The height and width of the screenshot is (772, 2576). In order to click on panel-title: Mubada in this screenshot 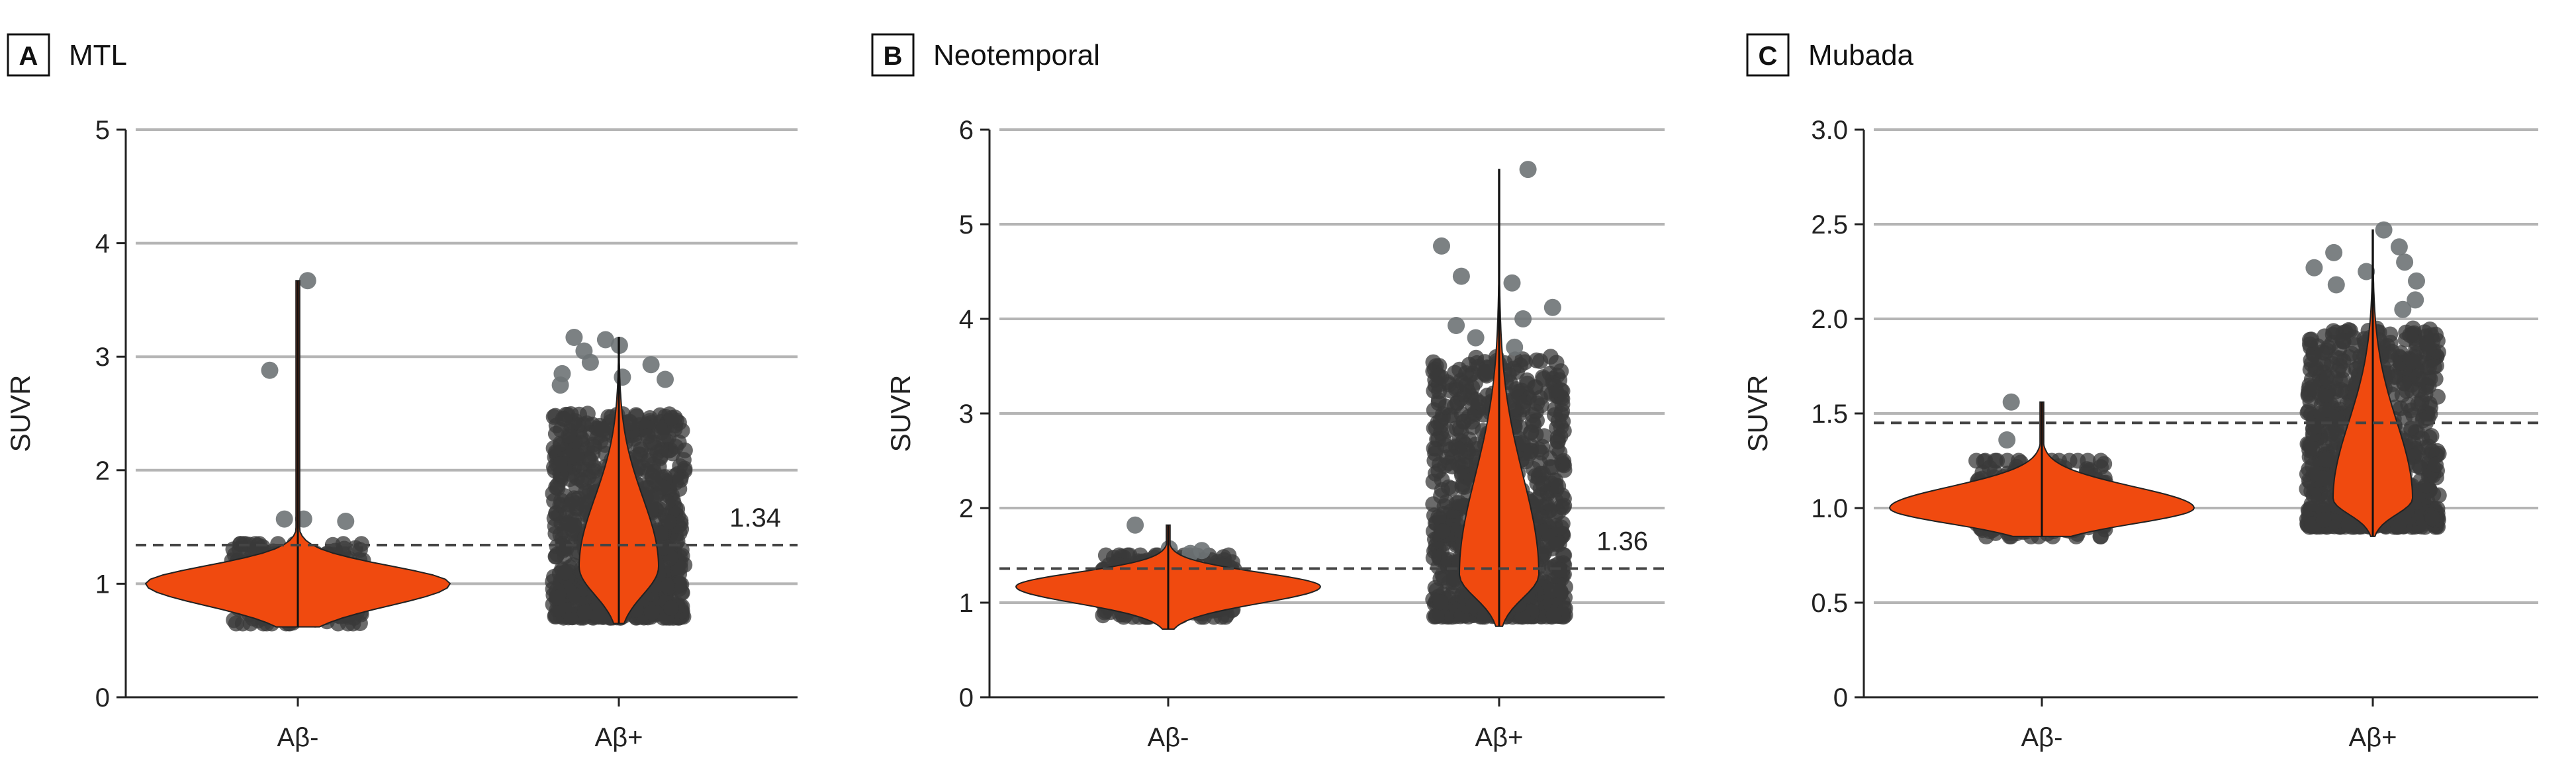, I will do `click(1861, 55)`.